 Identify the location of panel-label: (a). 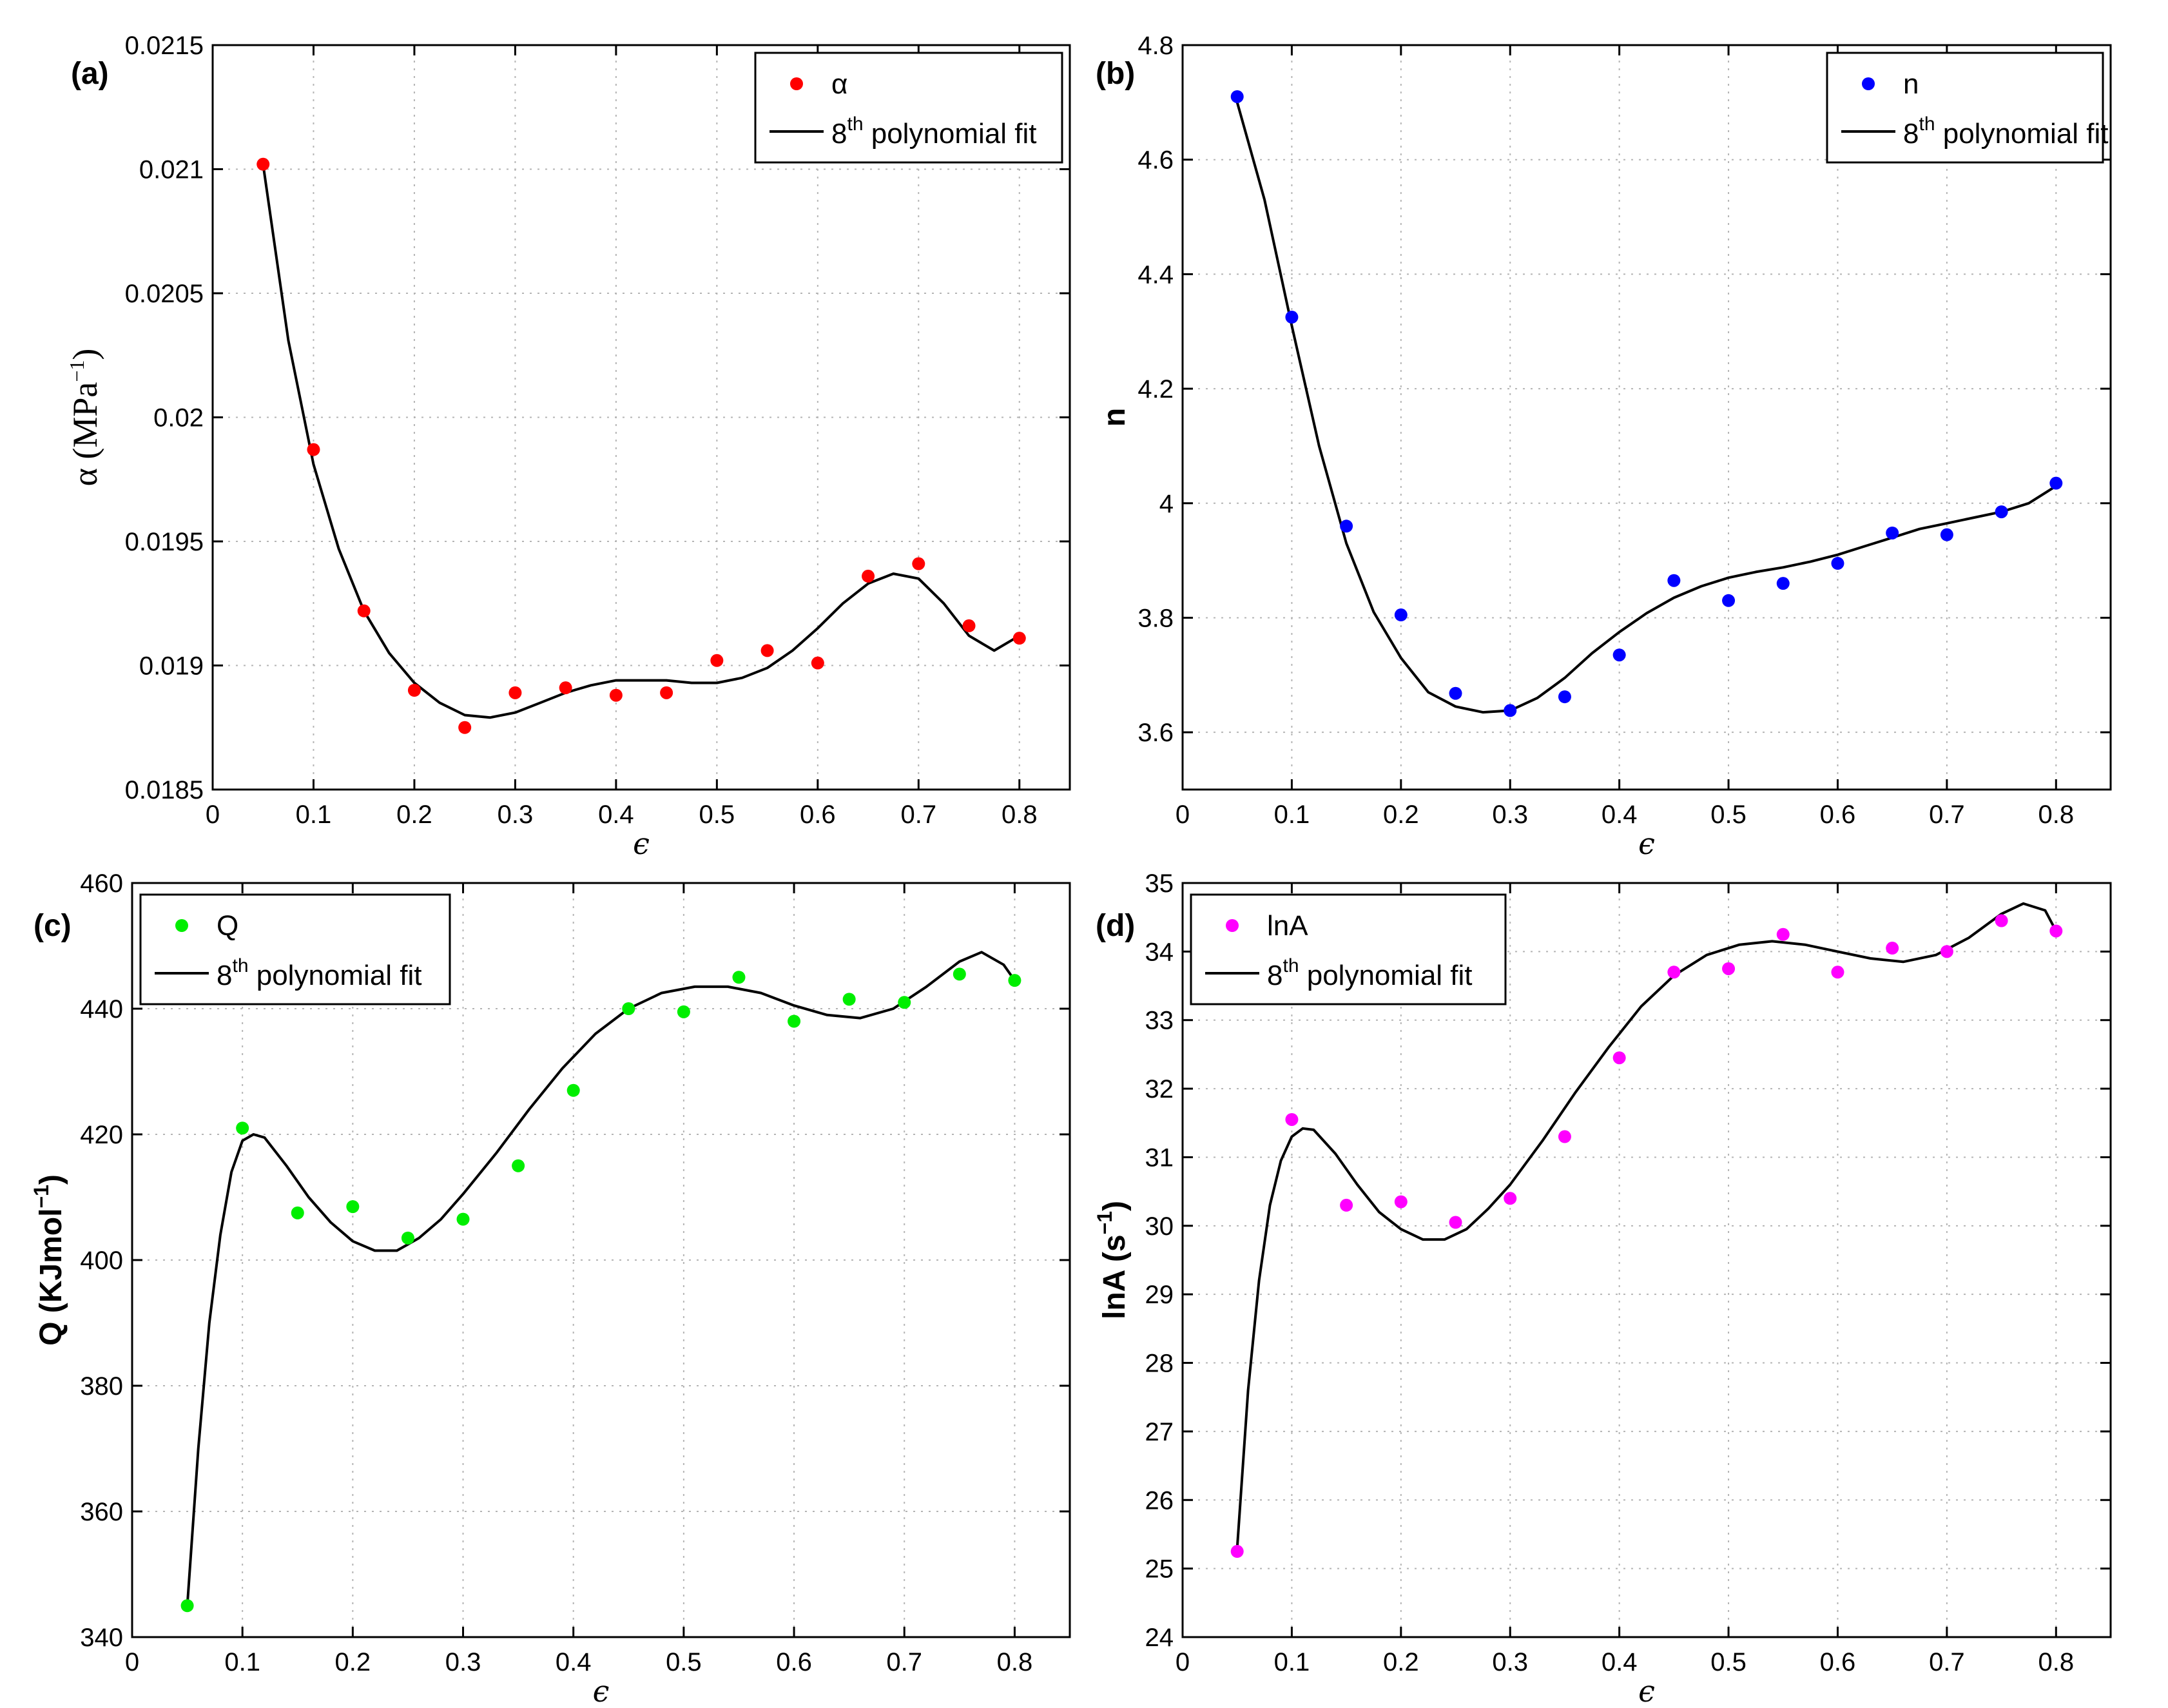
(90, 74).